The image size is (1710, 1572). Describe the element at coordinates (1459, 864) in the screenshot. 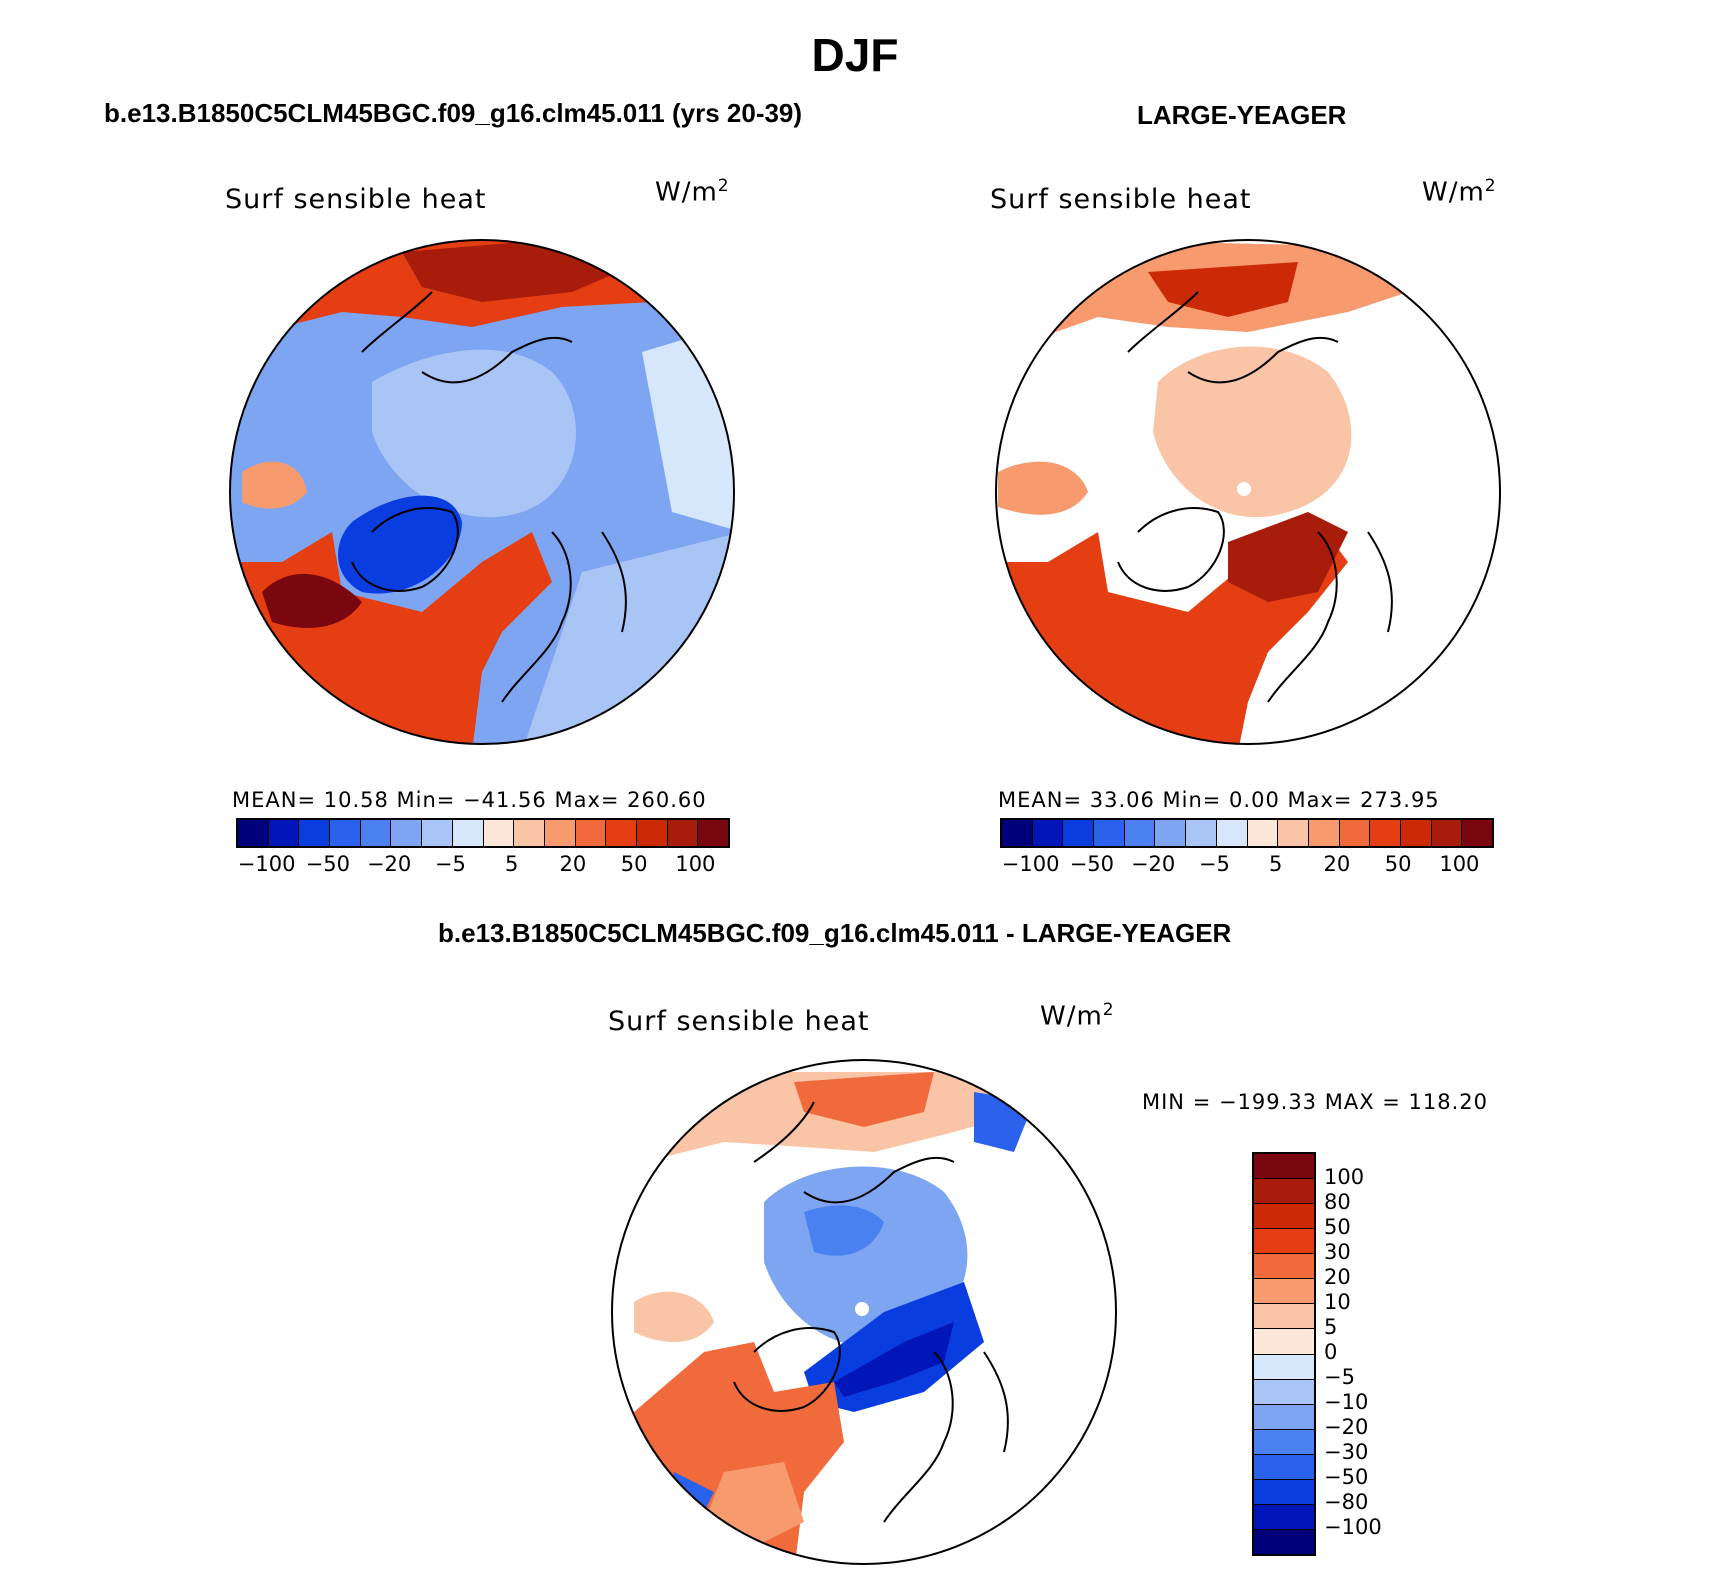

I see `right-colorbar-tick-label: 100` at that location.